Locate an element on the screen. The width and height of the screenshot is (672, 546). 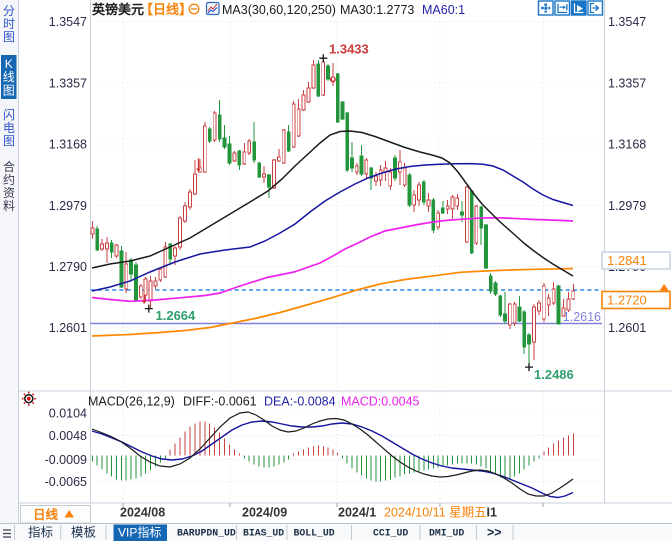
svg-text: BOLL_UD is located at coordinates (314, 533).